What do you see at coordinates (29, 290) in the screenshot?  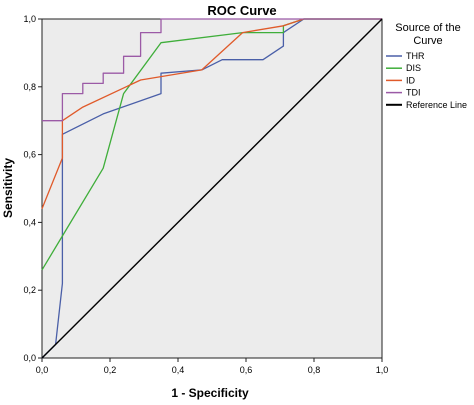 I see `y-tick-label: 0,2` at bounding box center [29, 290].